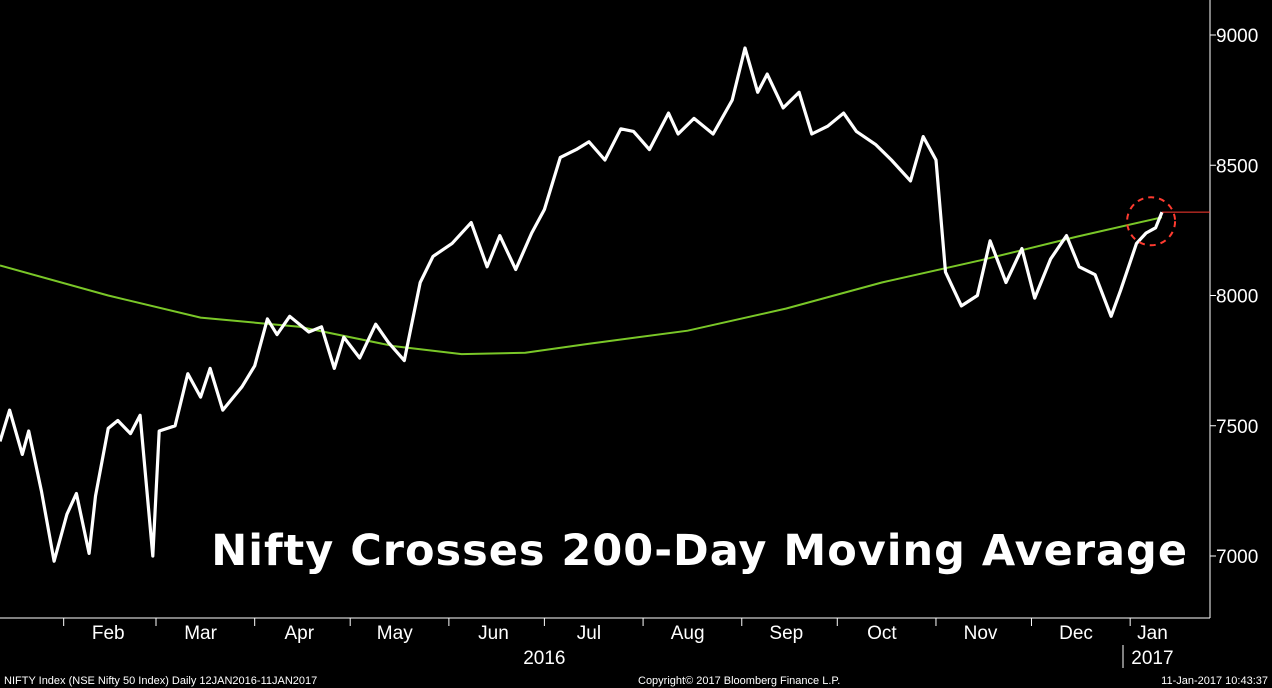 The height and width of the screenshot is (688, 1272). I want to click on x-tick-label: Jan, so click(1152, 633).